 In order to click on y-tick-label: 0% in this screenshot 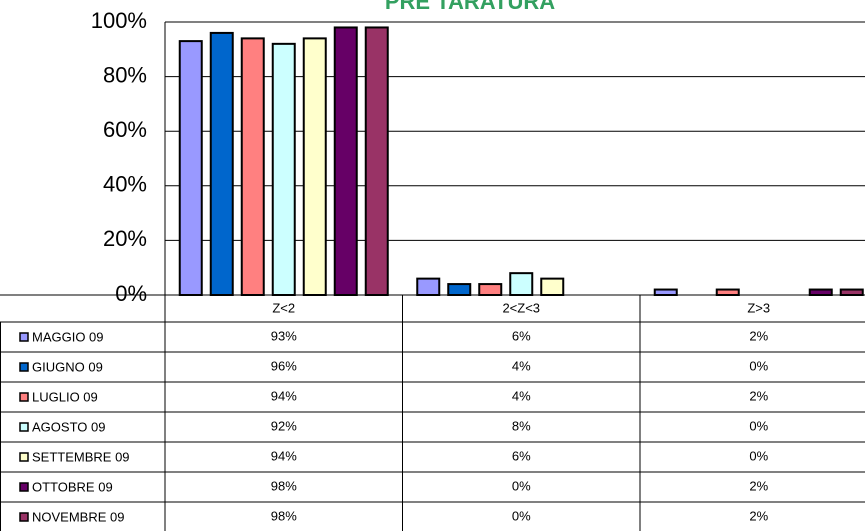, I will do `click(131, 293)`.